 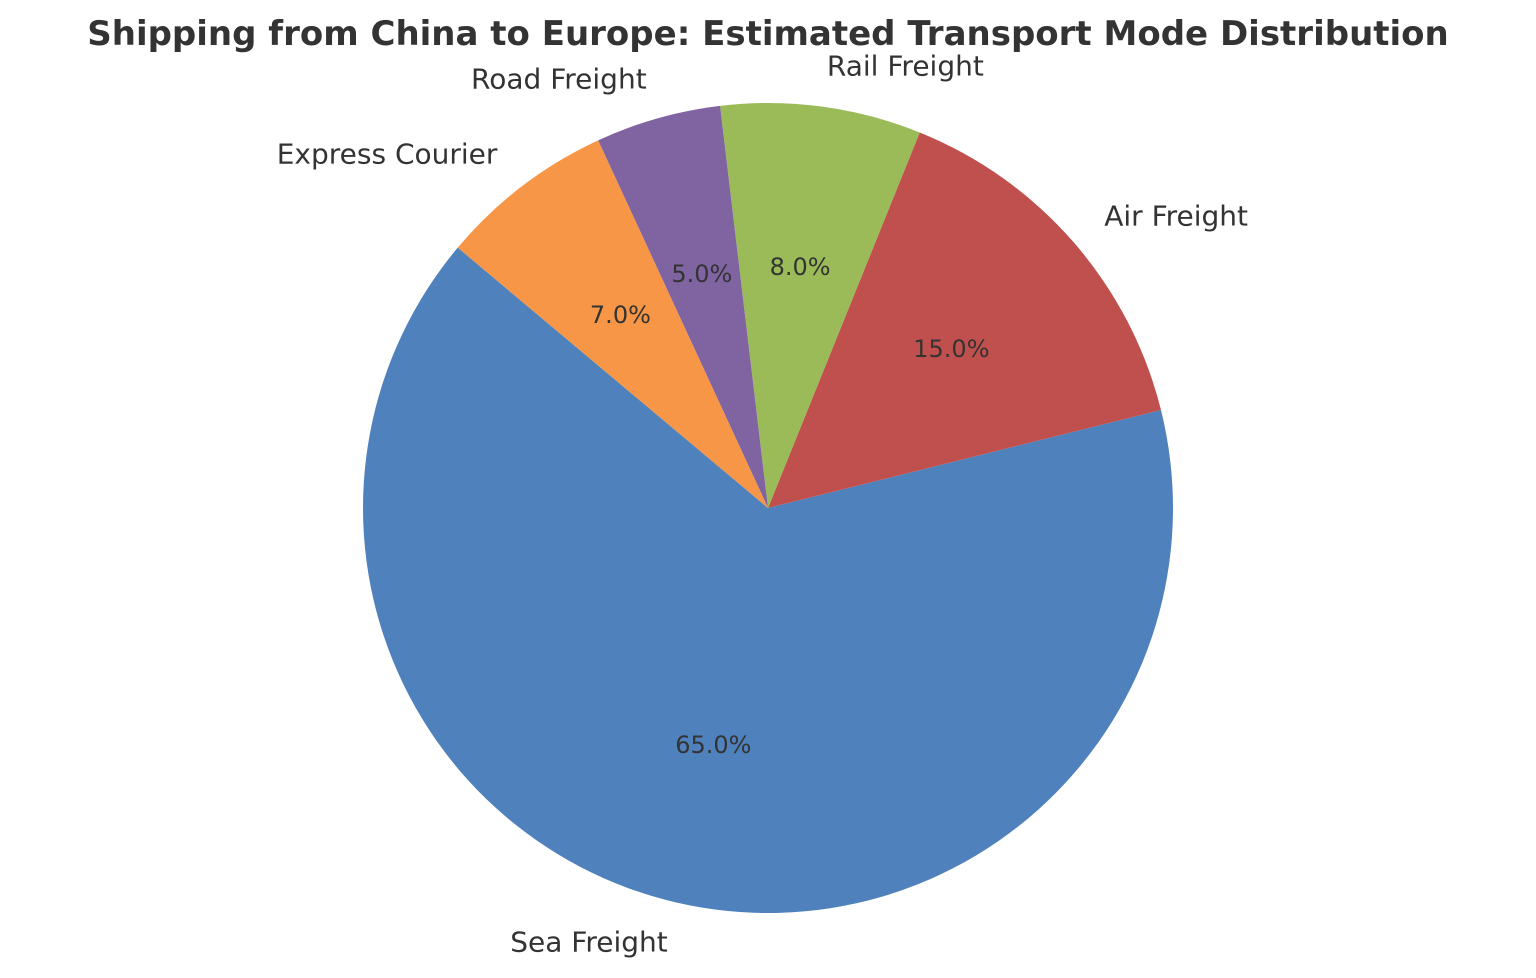 I want to click on slice-percent-air-freight: 15.0%, so click(x=951, y=348).